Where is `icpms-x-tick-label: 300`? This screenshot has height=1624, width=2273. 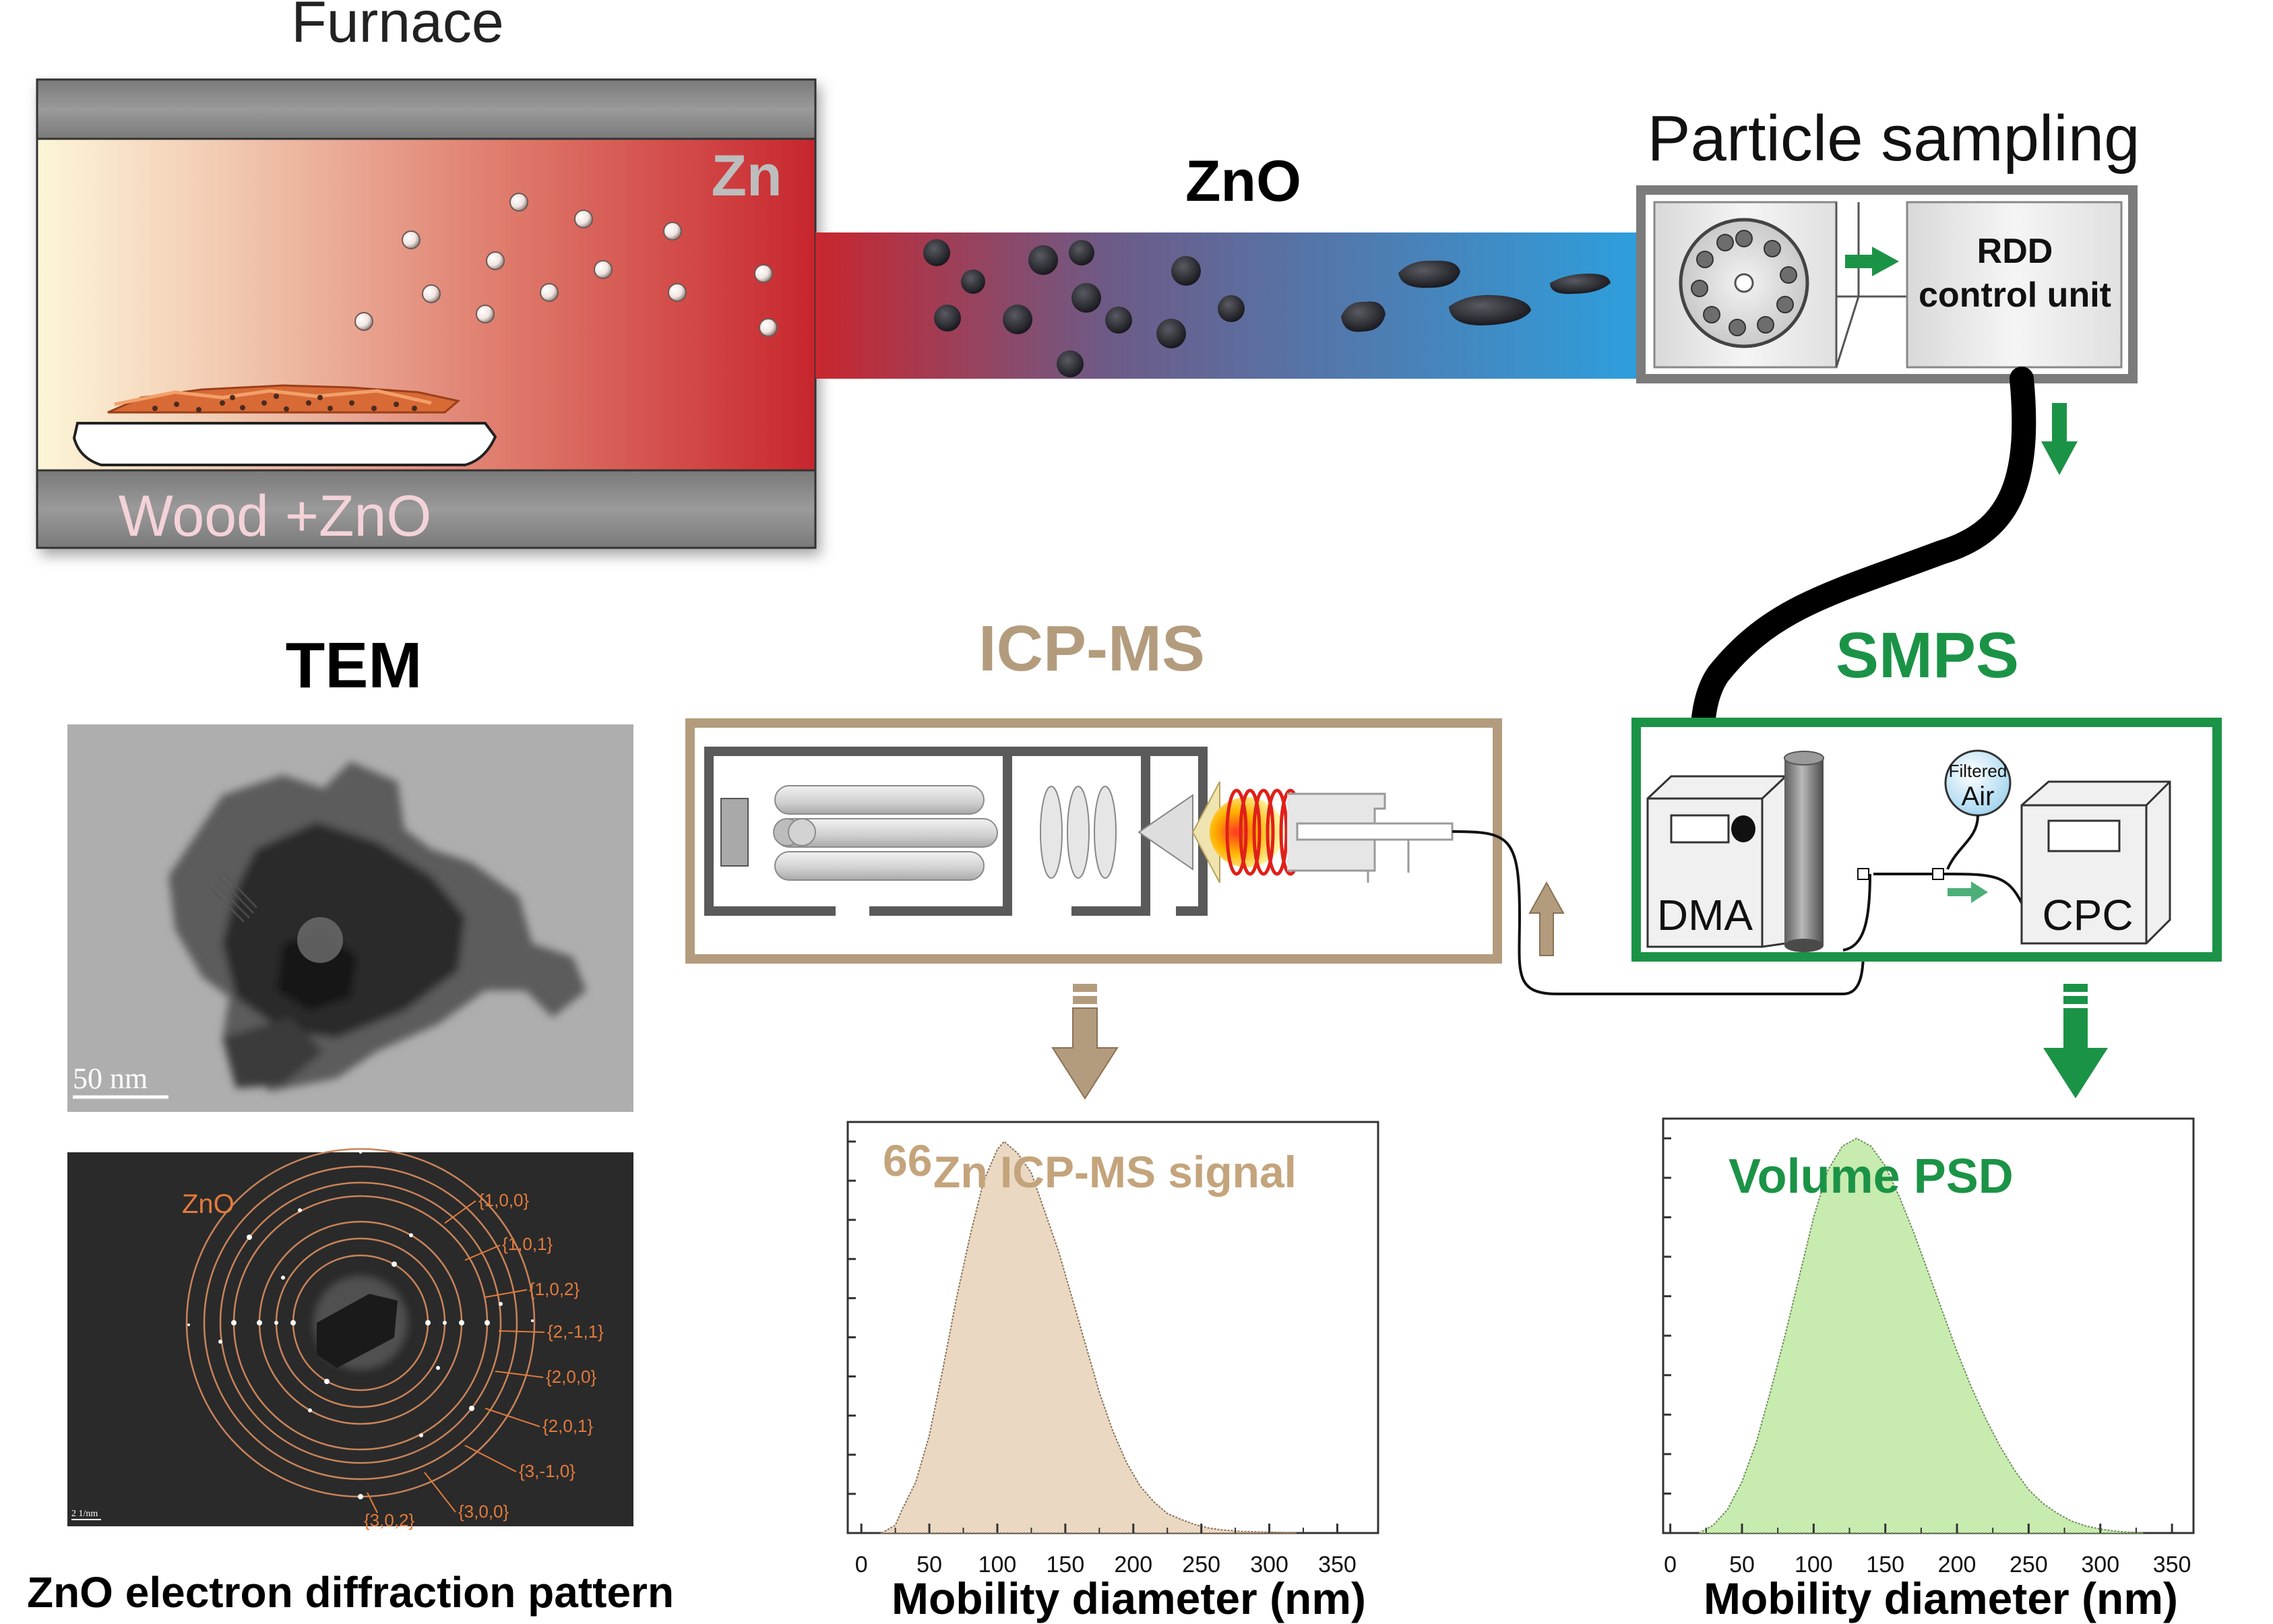
icpms-x-tick-label: 300 is located at coordinates (1269, 1565).